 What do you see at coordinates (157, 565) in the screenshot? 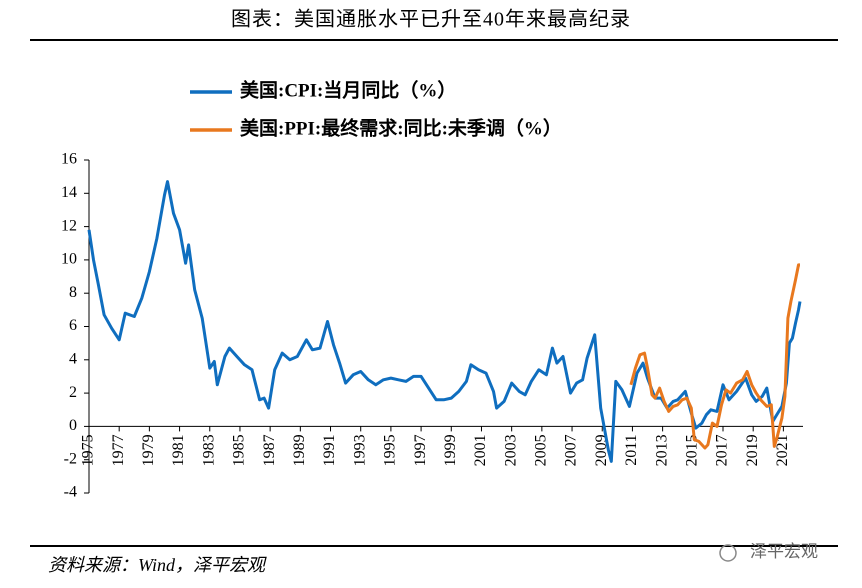
I see `source-note: 资料来源：Wind，泽平宏观` at bounding box center [157, 565].